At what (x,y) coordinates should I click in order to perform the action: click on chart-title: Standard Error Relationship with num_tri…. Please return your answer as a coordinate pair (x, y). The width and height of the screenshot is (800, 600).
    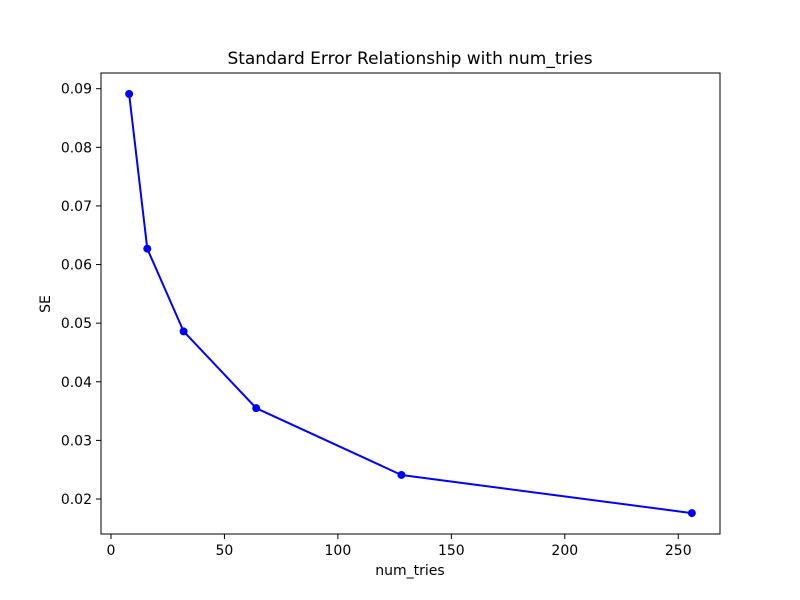
    Looking at the image, I should click on (409, 59).